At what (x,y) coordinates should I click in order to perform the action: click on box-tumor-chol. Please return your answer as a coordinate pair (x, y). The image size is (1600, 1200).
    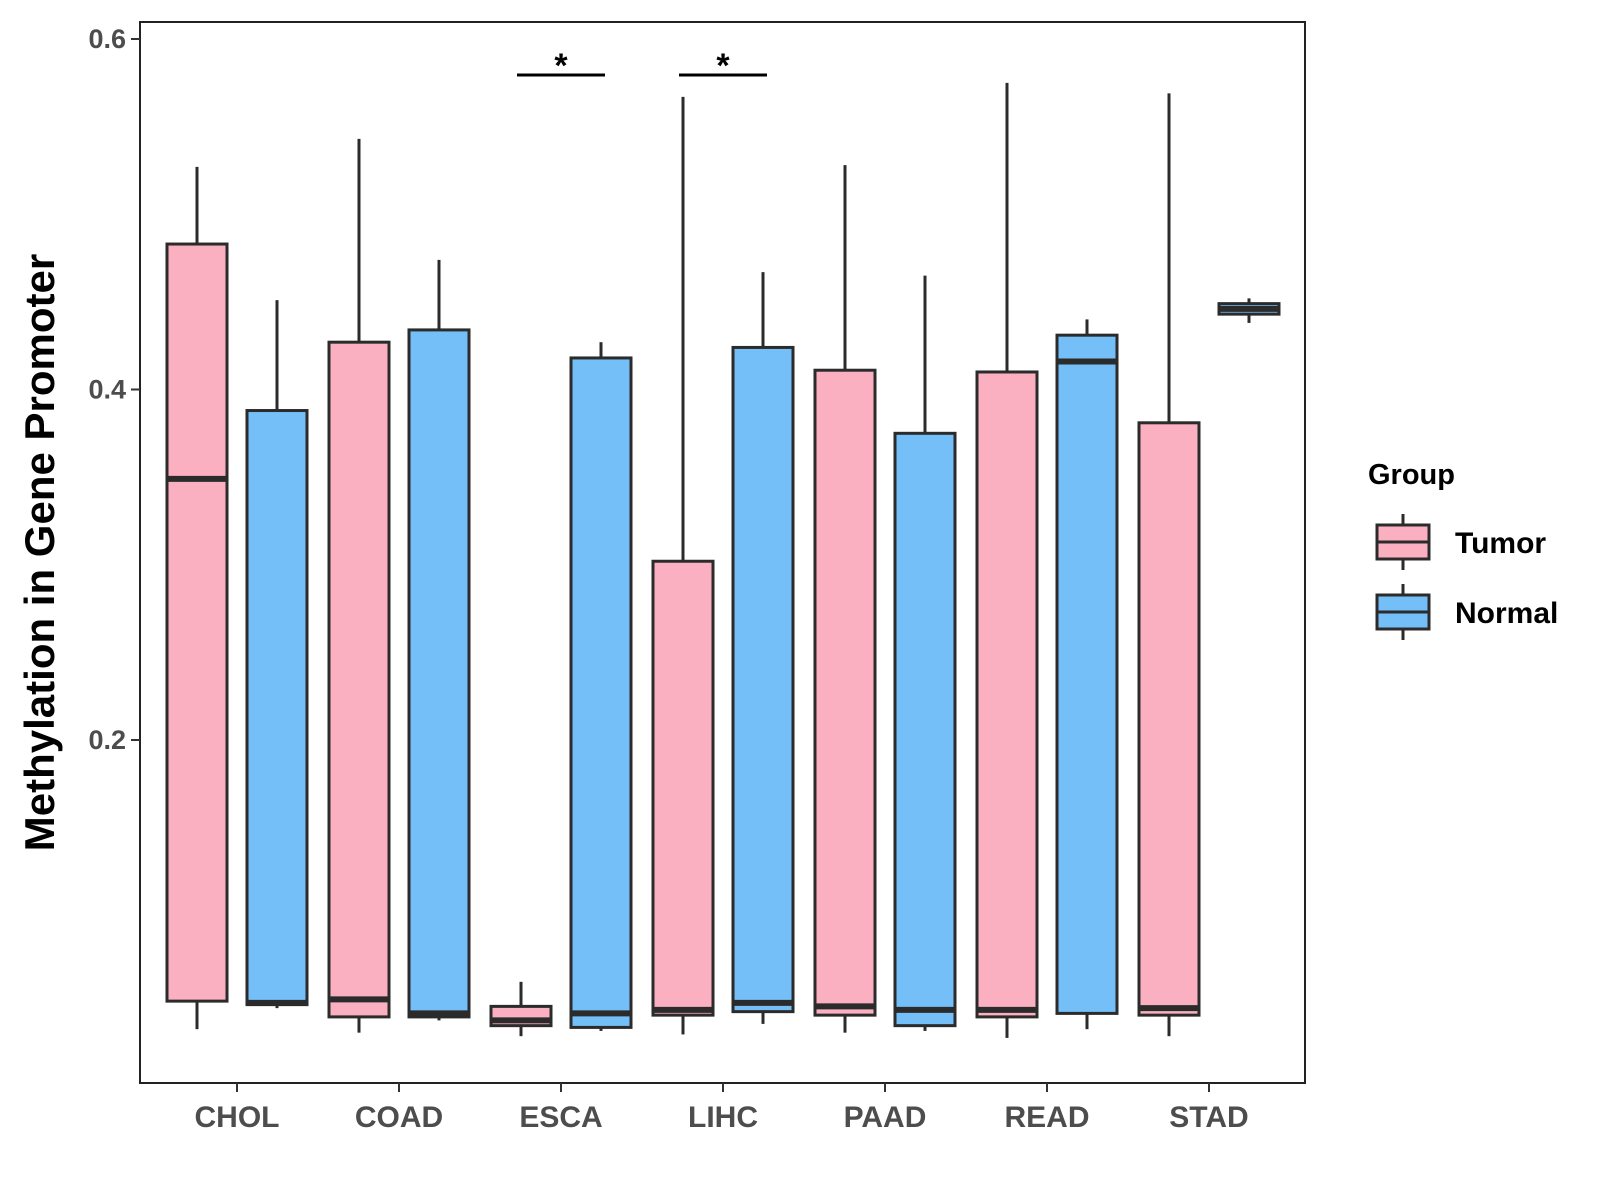
    Looking at the image, I should click on (197, 598).